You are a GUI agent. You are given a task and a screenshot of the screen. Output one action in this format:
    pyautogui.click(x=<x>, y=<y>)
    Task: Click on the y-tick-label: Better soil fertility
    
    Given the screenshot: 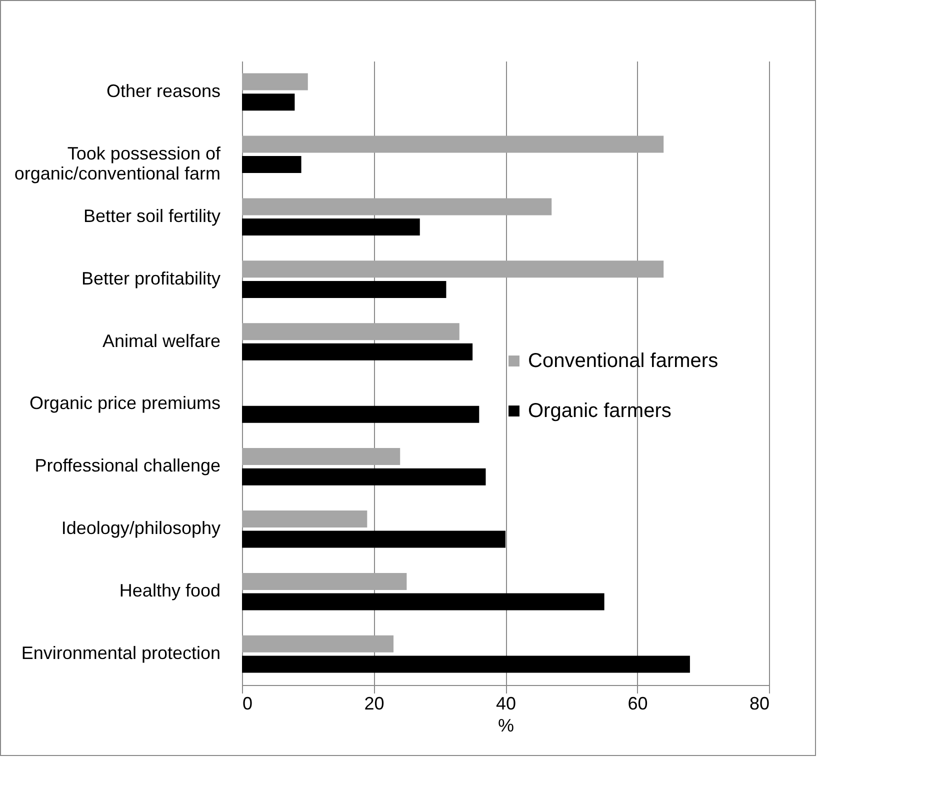 What is the action you would take?
    pyautogui.click(x=151, y=216)
    